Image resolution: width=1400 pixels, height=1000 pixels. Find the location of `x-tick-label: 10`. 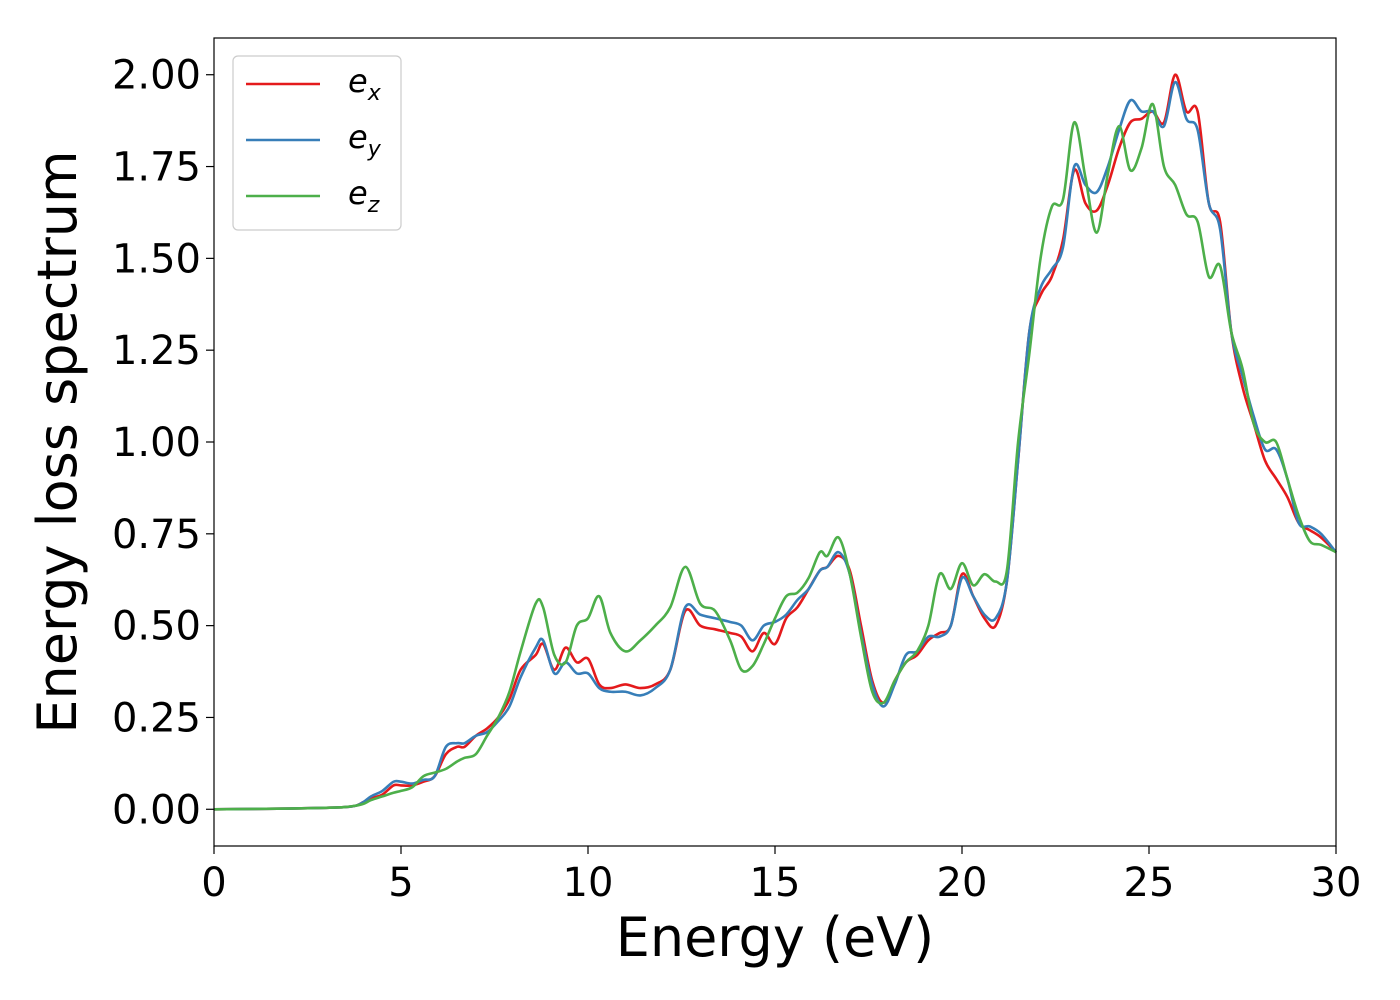

x-tick-label: 10 is located at coordinates (588, 883).